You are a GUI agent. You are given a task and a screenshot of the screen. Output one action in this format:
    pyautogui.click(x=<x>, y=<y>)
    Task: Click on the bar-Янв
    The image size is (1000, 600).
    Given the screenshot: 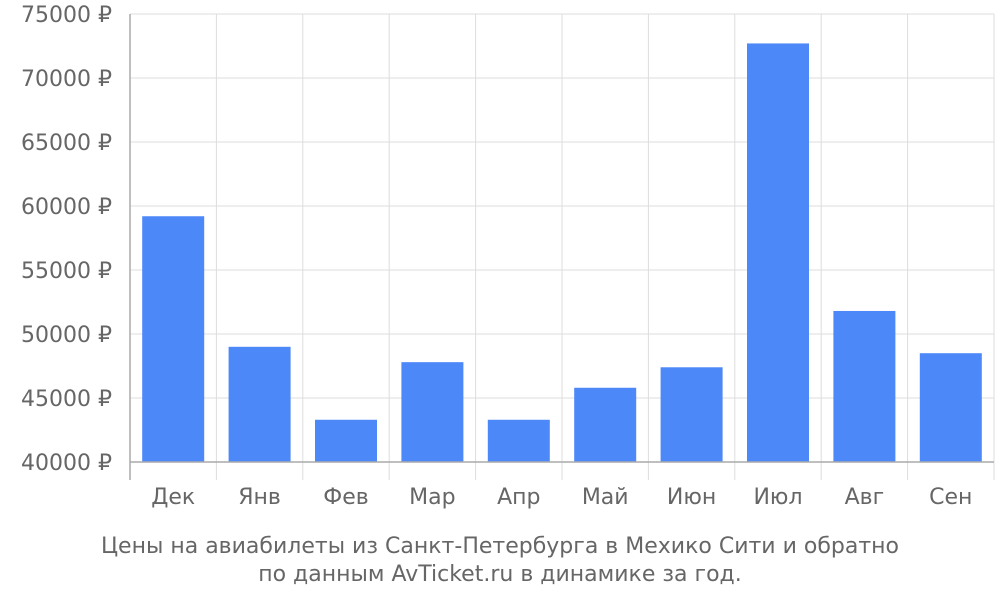 What is the action you would take?
    pyautogui.click(x=259, y=404)
    